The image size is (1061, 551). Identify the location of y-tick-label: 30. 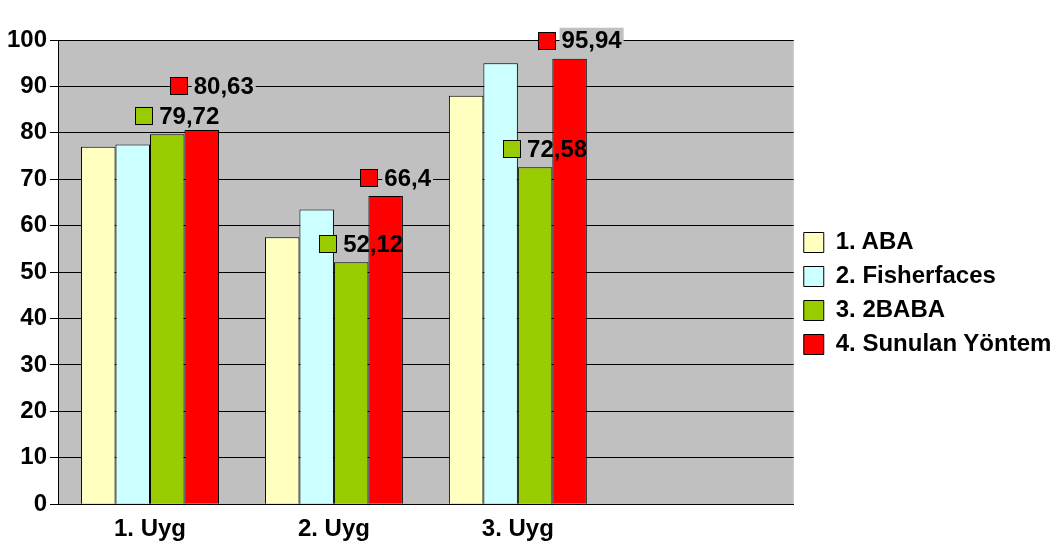
(34, 363).